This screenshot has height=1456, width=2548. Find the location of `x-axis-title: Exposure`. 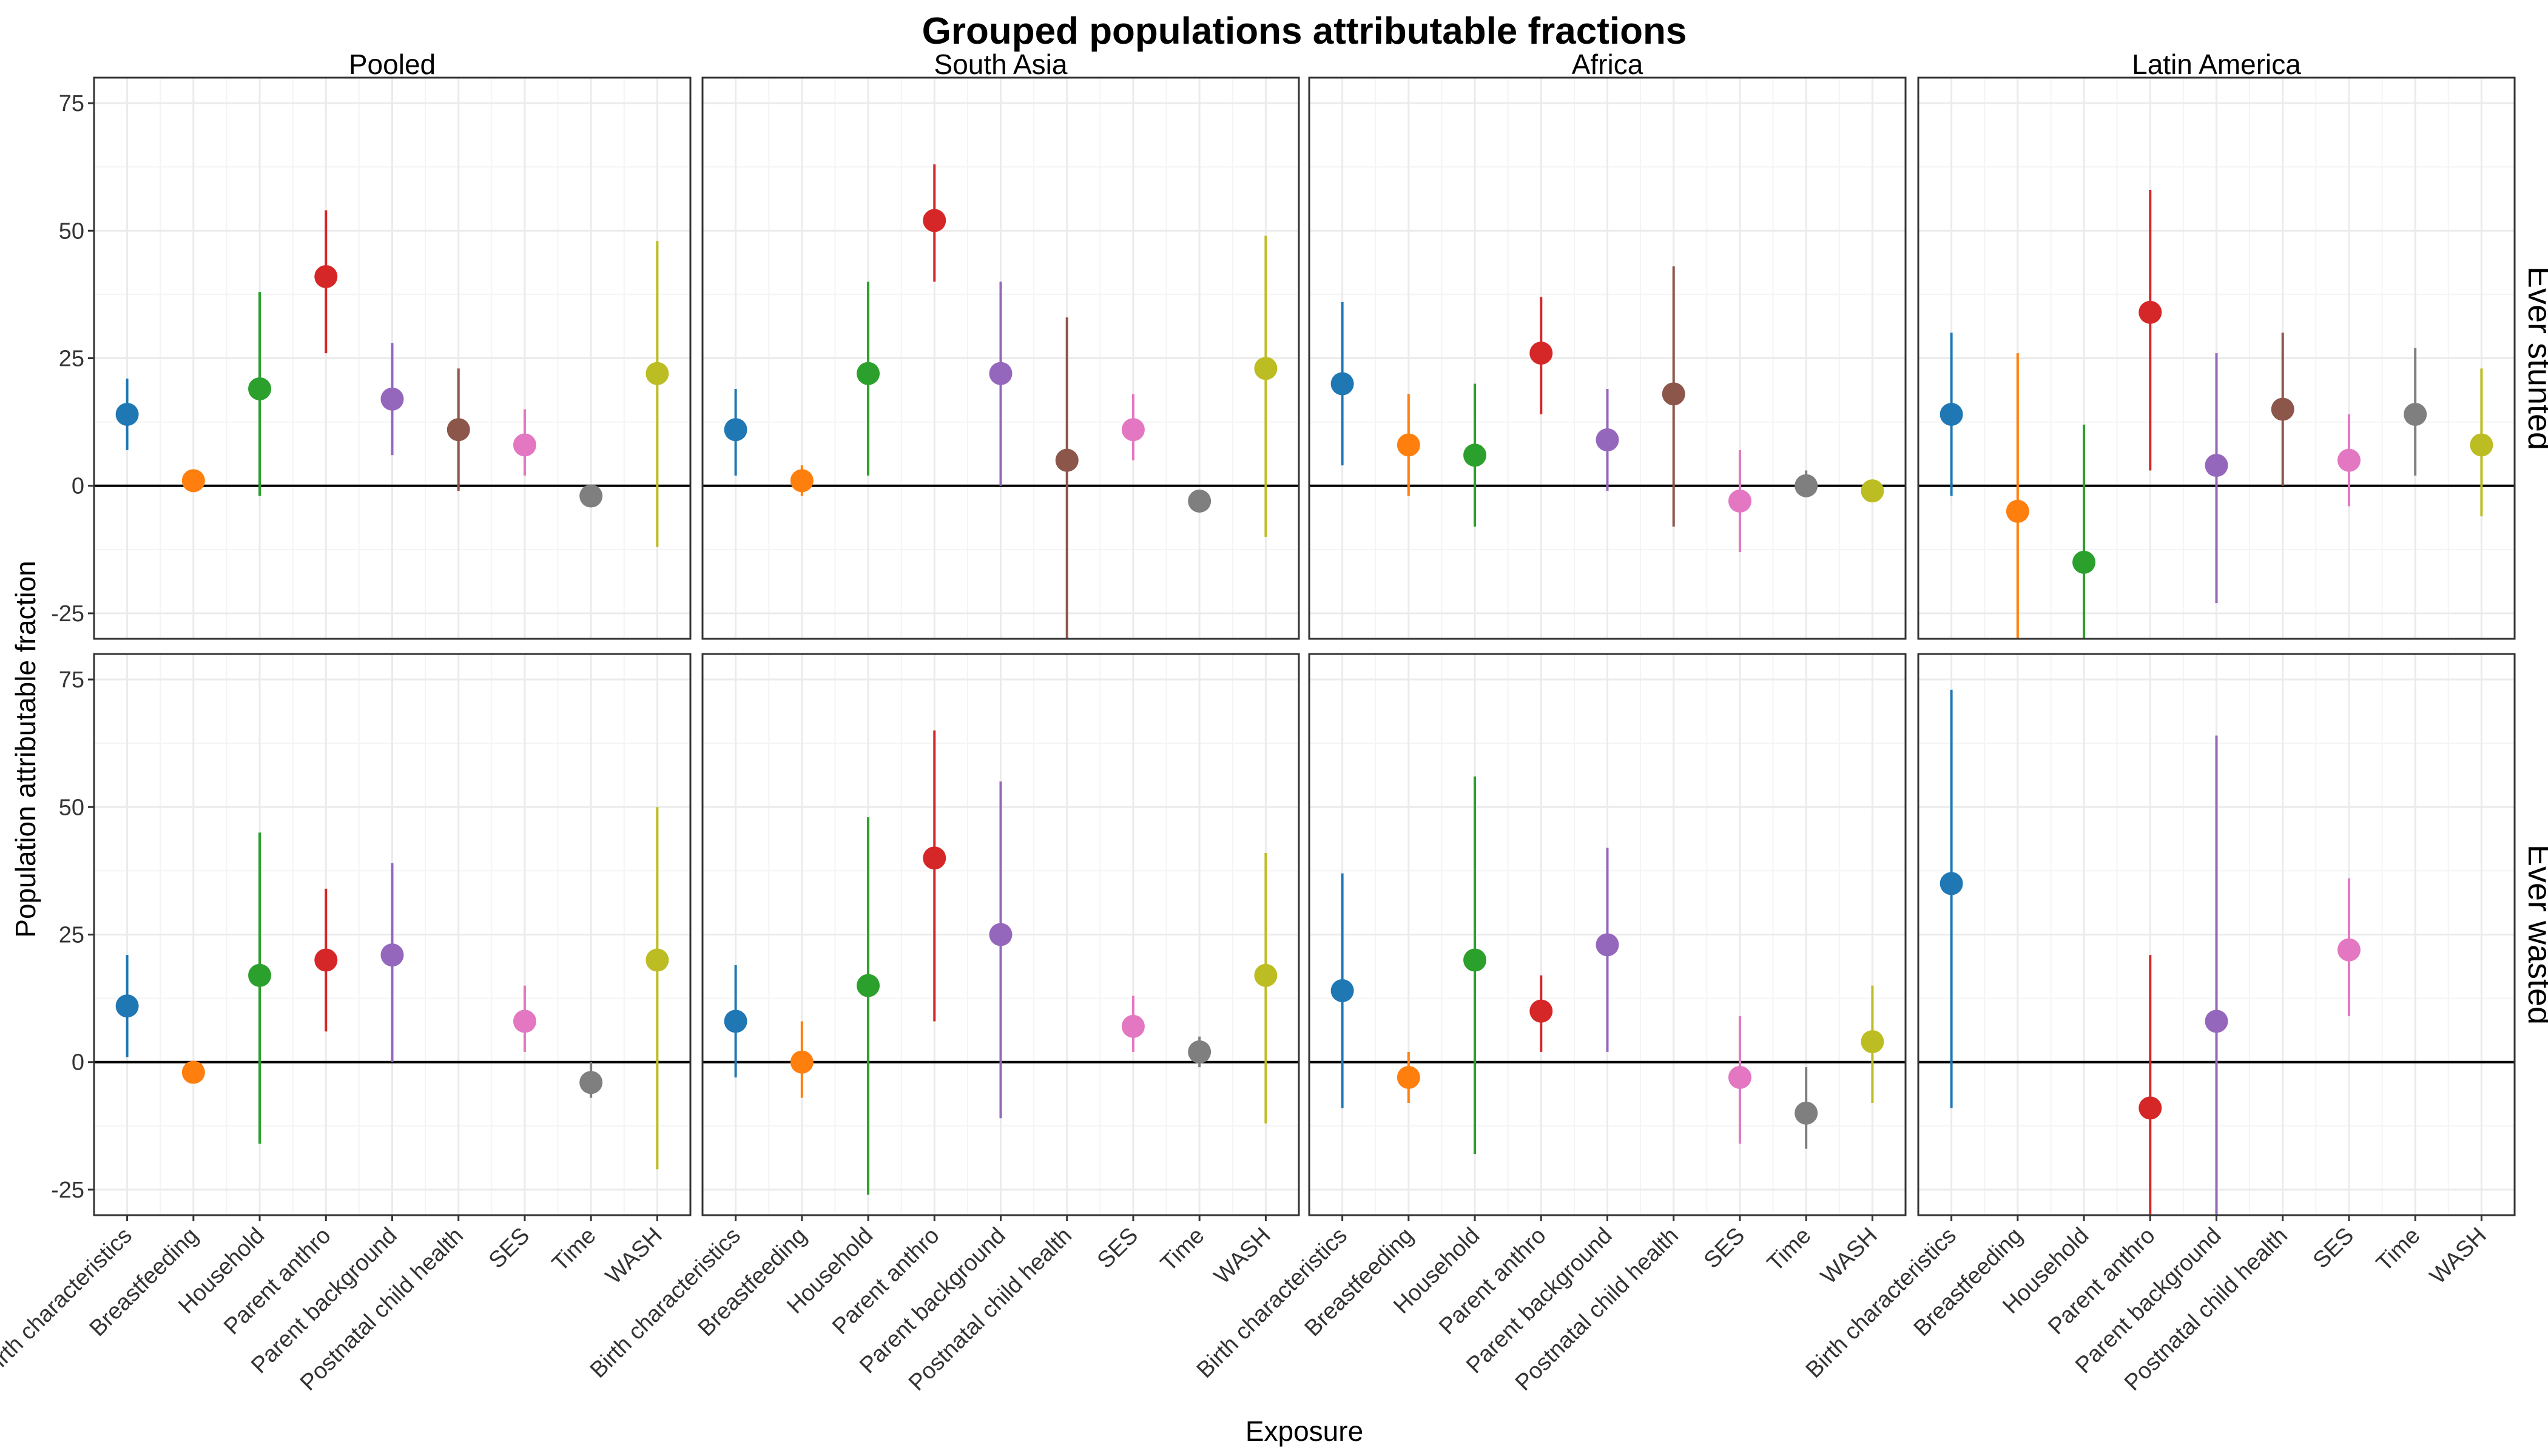

x-axis-title: Exposure is located at coordinates (1304, 1431).